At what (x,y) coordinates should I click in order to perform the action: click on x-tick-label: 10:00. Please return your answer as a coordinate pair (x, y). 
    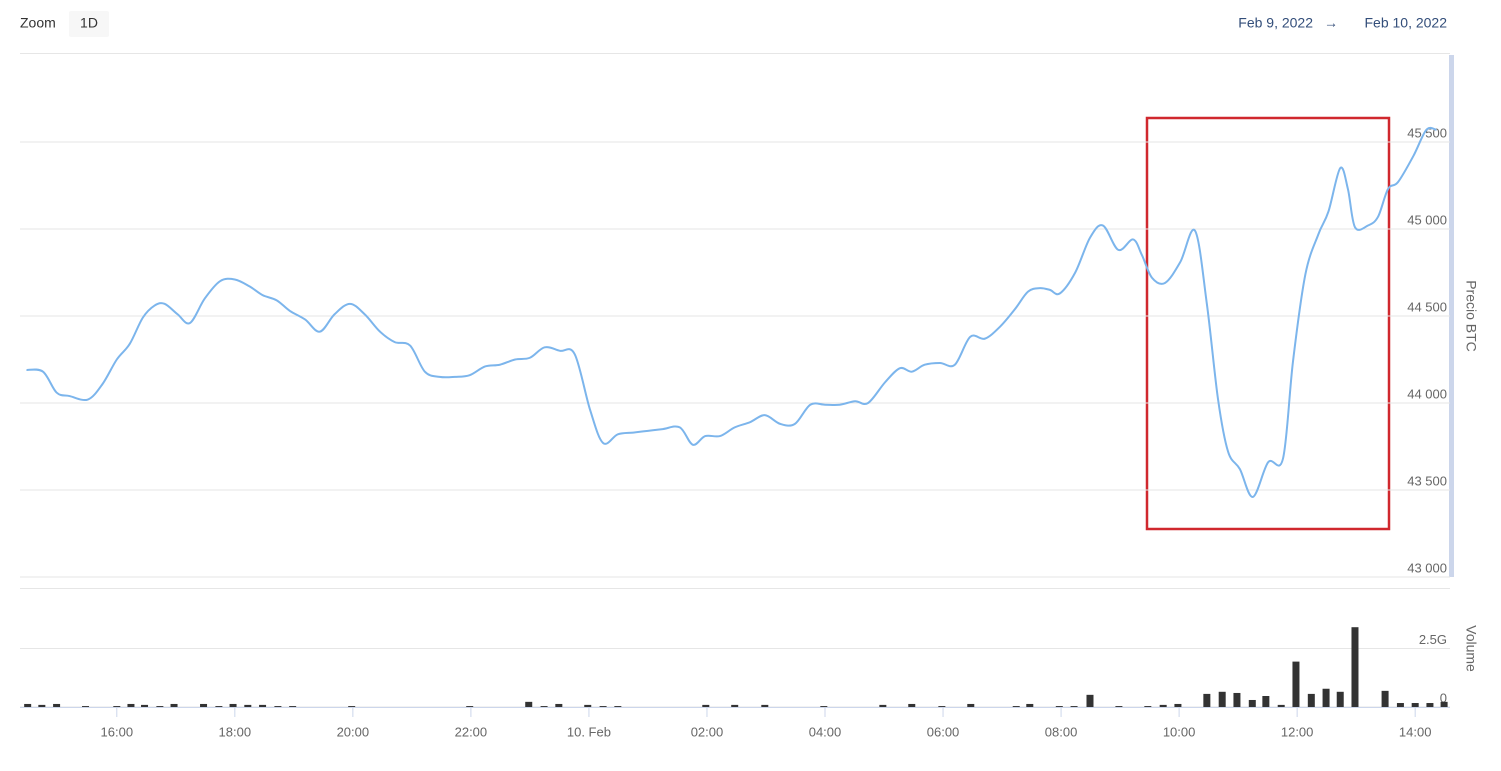
    Looking at the image, I should click on (1179, 731).